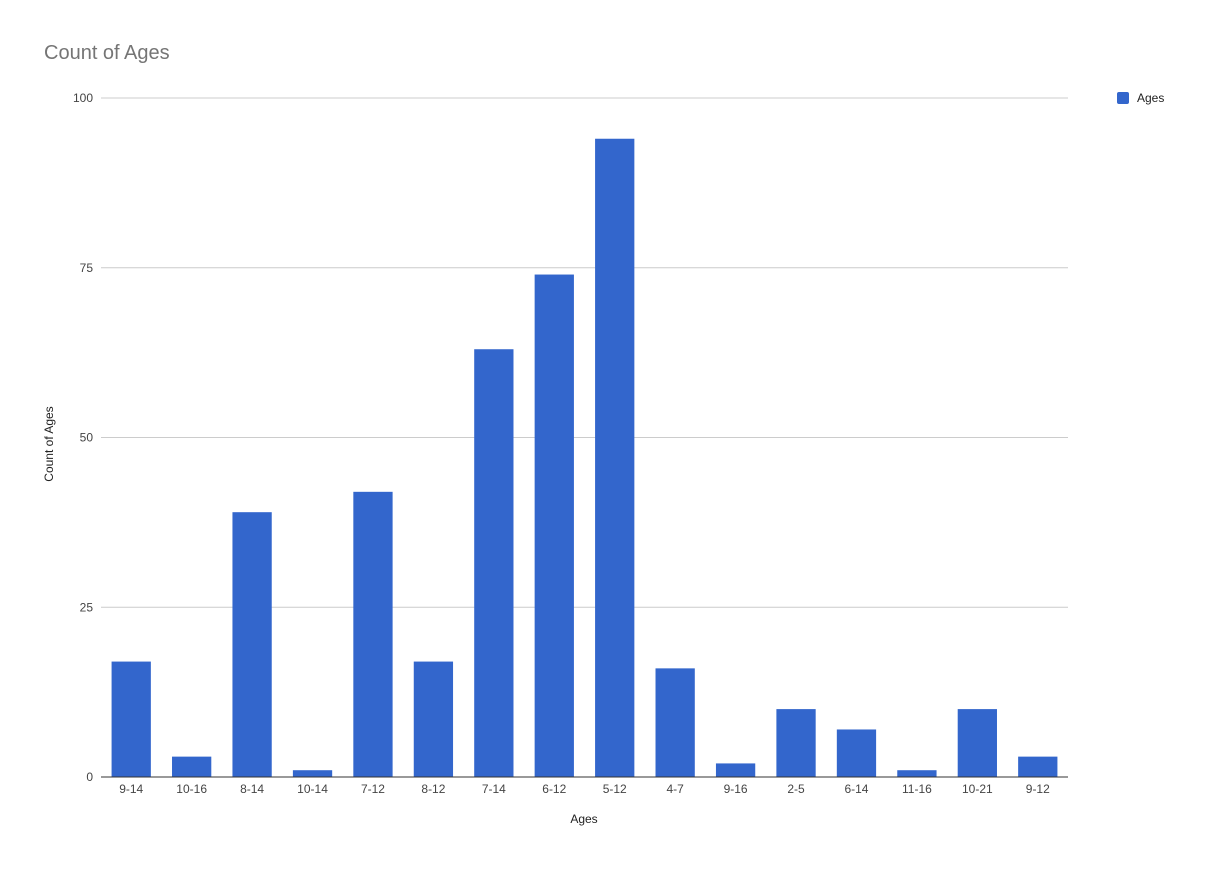  Describe the element at coordinates (917, 789) in the screenshot. I see `x-tick-label: 11-16` at that location.